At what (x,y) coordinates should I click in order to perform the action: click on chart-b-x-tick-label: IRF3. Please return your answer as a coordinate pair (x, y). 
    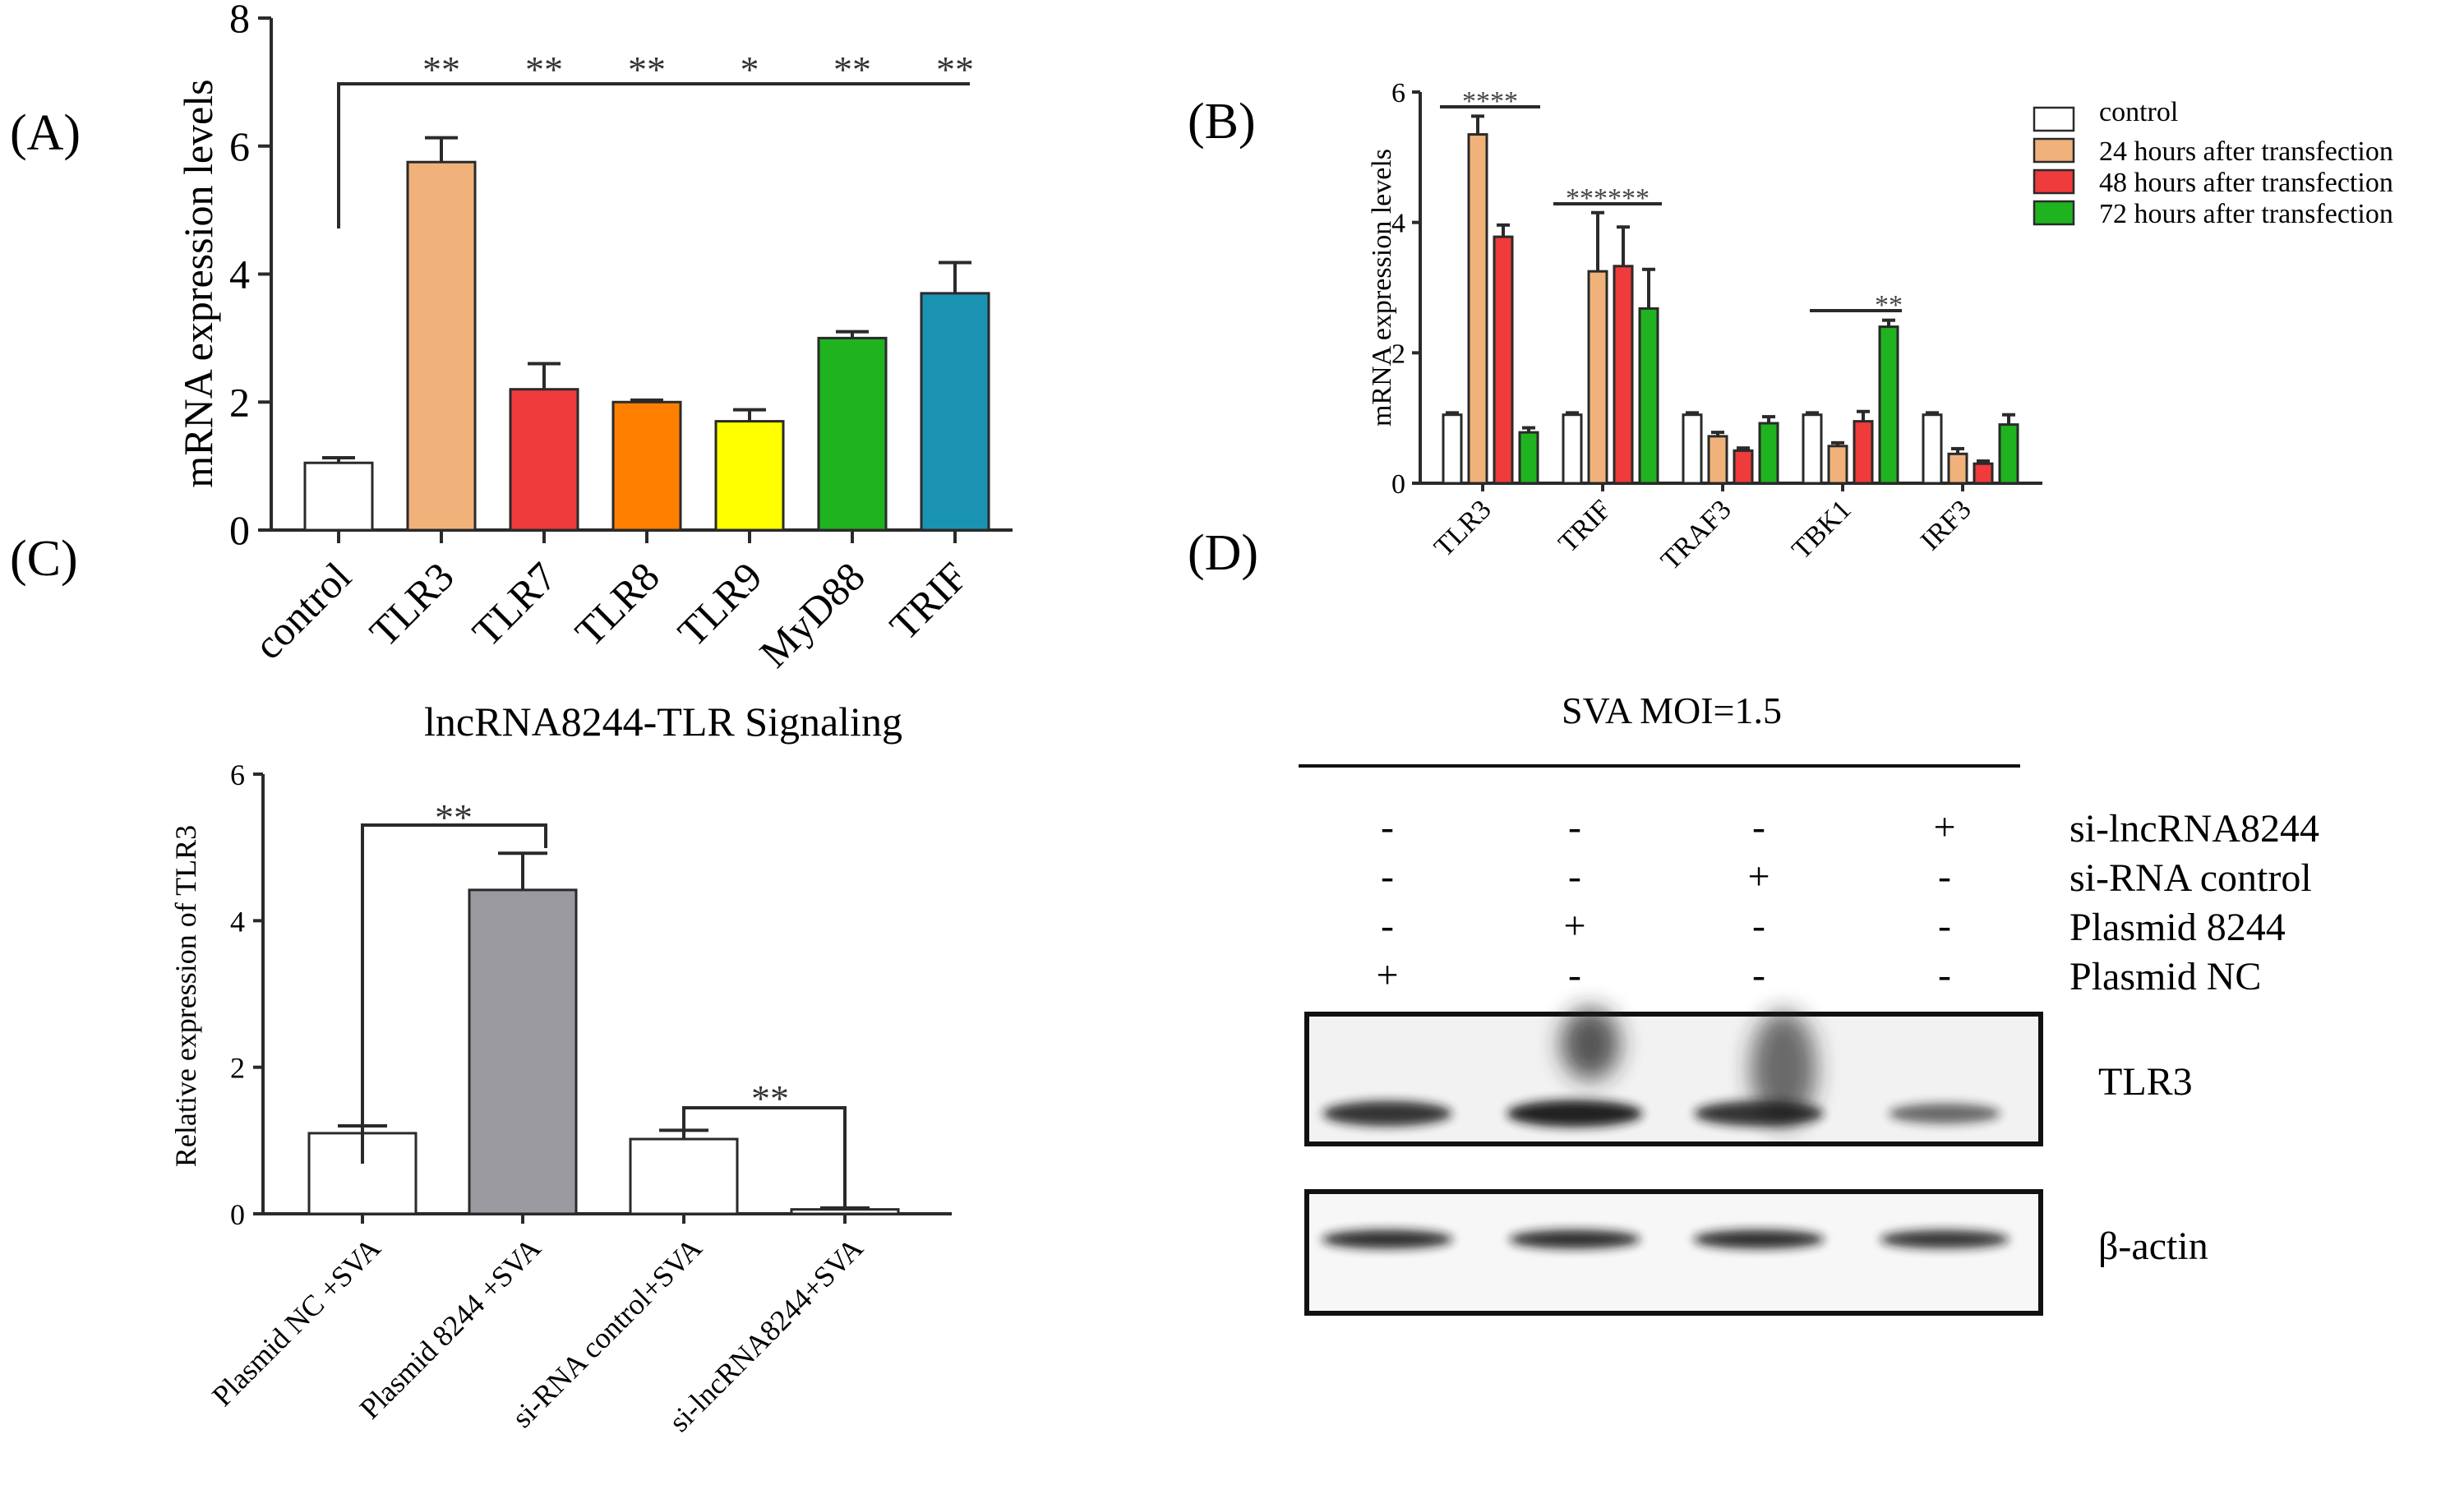
    Looking at the image, I should click on (1946, 525).